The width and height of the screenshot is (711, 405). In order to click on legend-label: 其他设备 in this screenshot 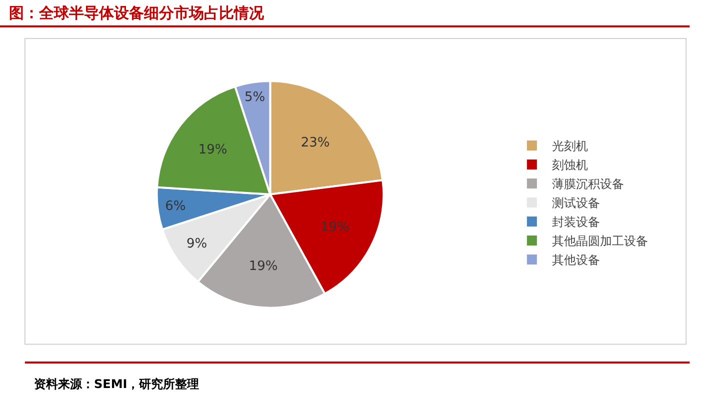, I will do `click(576, 260)`.